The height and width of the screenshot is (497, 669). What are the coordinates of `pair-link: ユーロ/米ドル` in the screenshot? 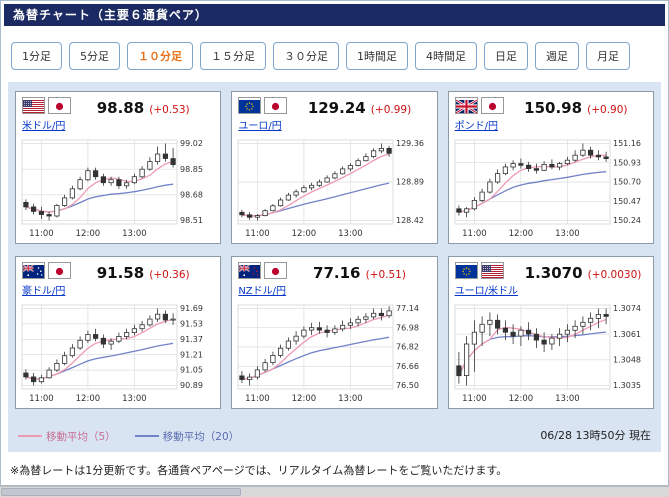 It's located at (486, 291).